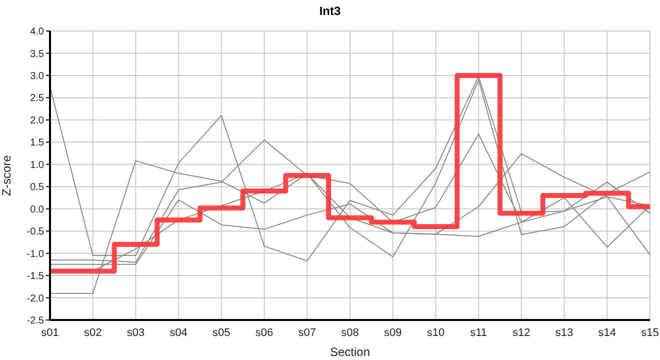 This screenshot has width=660, height=360. What do you see at coordinates (521, 332) in the screenshot?
I see `x-tick-label: s12` at bounding box center [521, 332].